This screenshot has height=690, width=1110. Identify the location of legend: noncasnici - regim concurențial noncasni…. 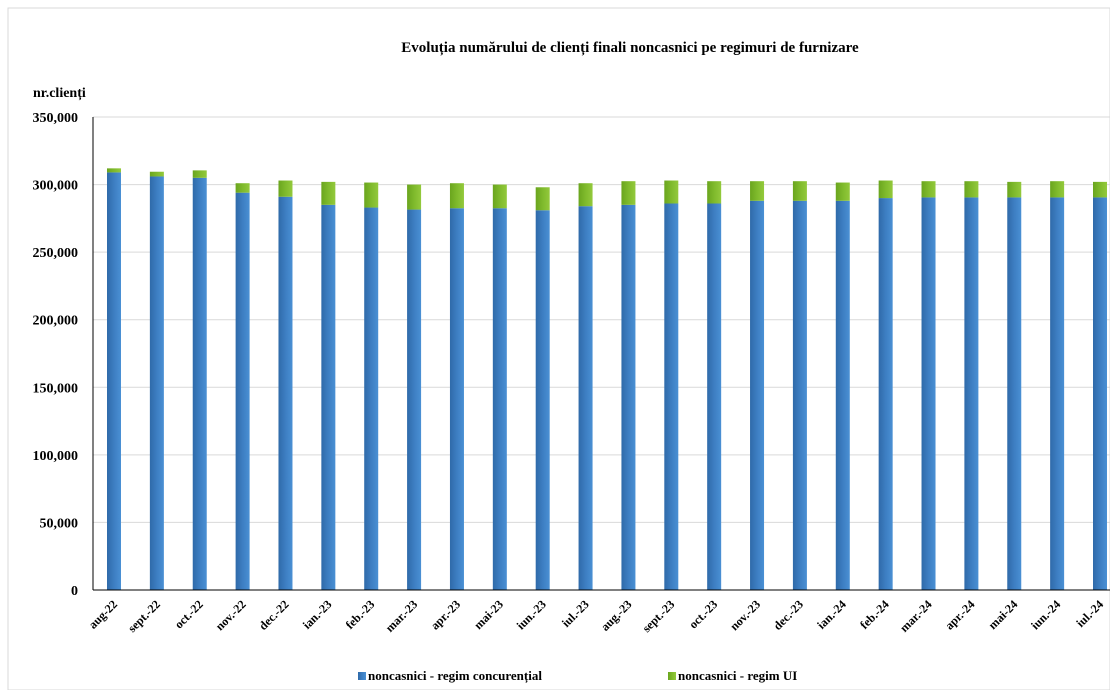
(577, 676).